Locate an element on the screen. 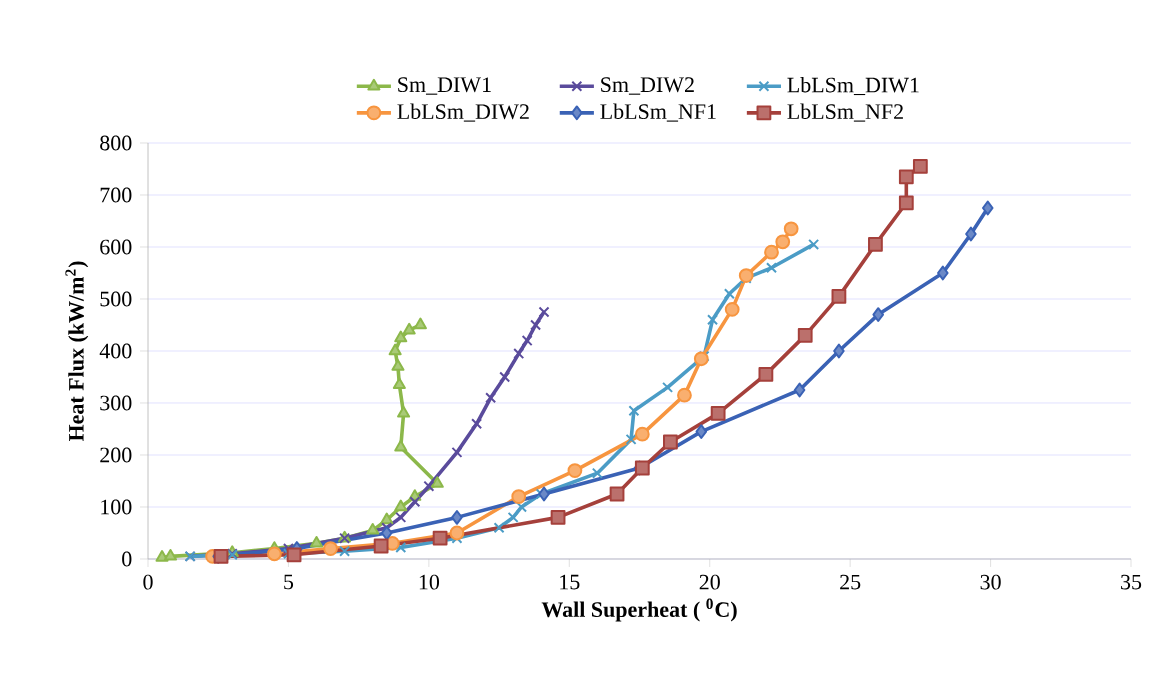 Image resolution: width=1166 pixels, height=673 pixels. x-tick-label: 15 is located at coordinates (570, 582).